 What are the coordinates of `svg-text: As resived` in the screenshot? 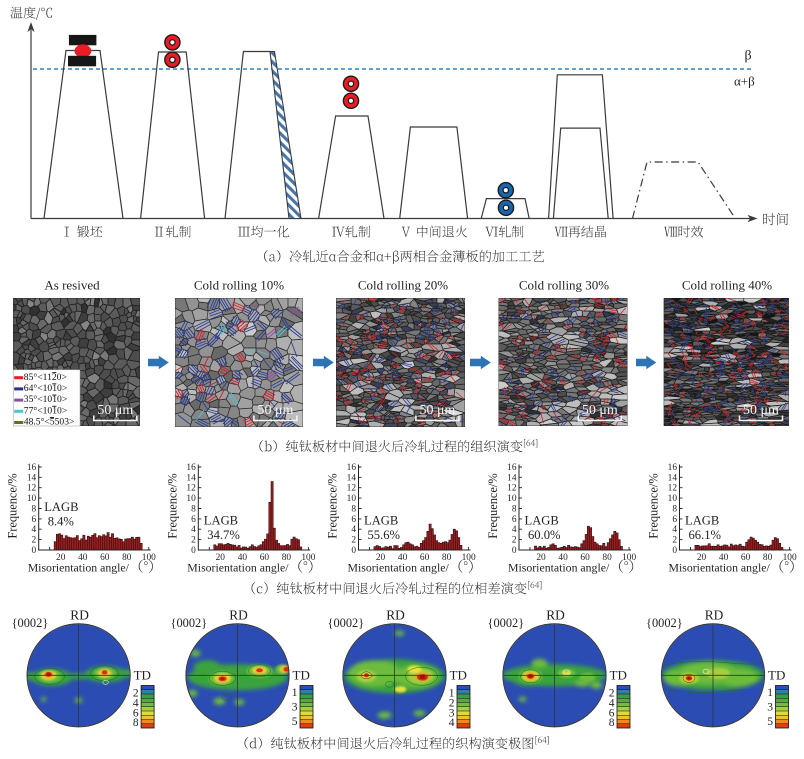 It's located at (72, 285).